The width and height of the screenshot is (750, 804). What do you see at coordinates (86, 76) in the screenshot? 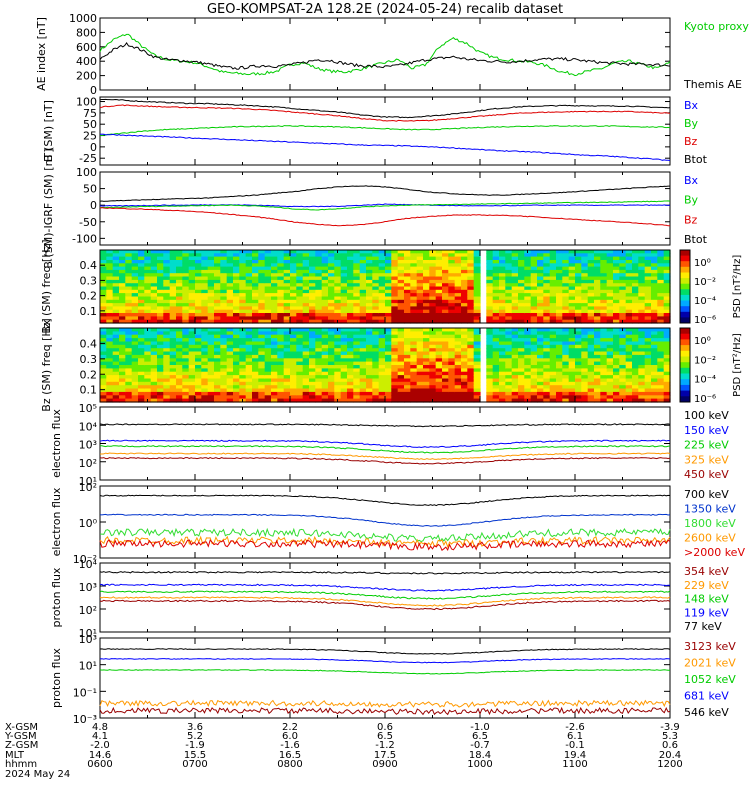
I see `ytick-label: 200` at bounding box center [86, 76].